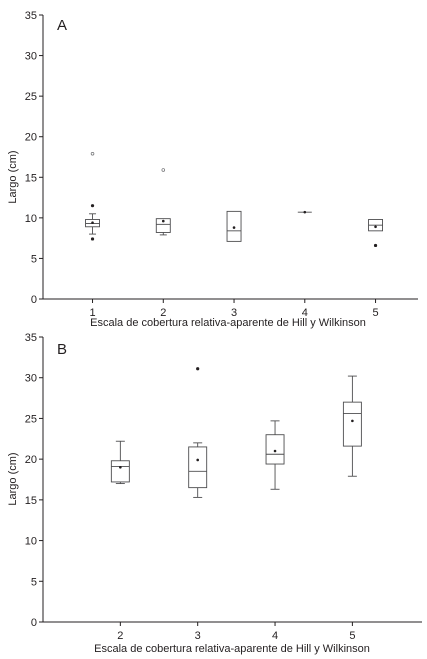  Describe the element at coordinates (31, 419) in the screenshot. I see `panel-b-y-tick-label: 25` at that location.